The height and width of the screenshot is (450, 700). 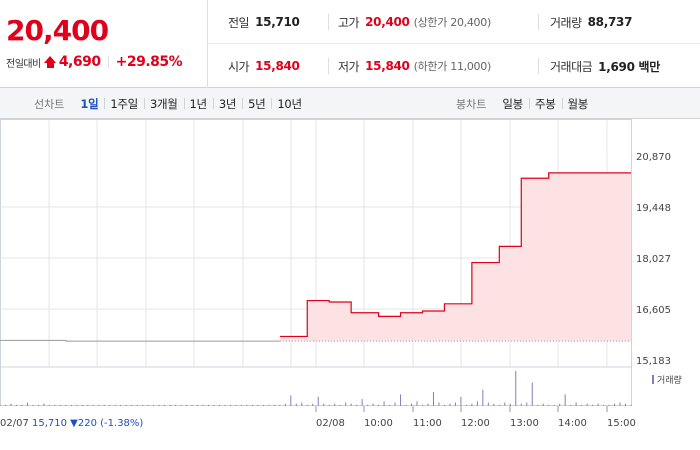 What do you see at coordinates (572, 423) in the screenshot?
I see `x-tick-label: 14:00` at bounding box center [572, 423].